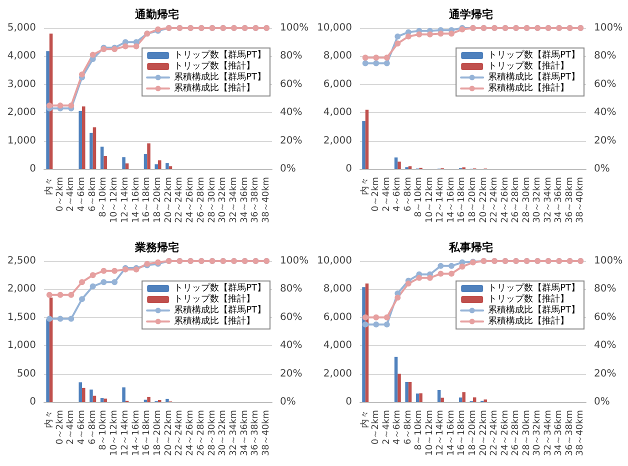 This screenshot has height=466, width=628. I want to click on x-tick-label: 28～30km, so click(527, 200).